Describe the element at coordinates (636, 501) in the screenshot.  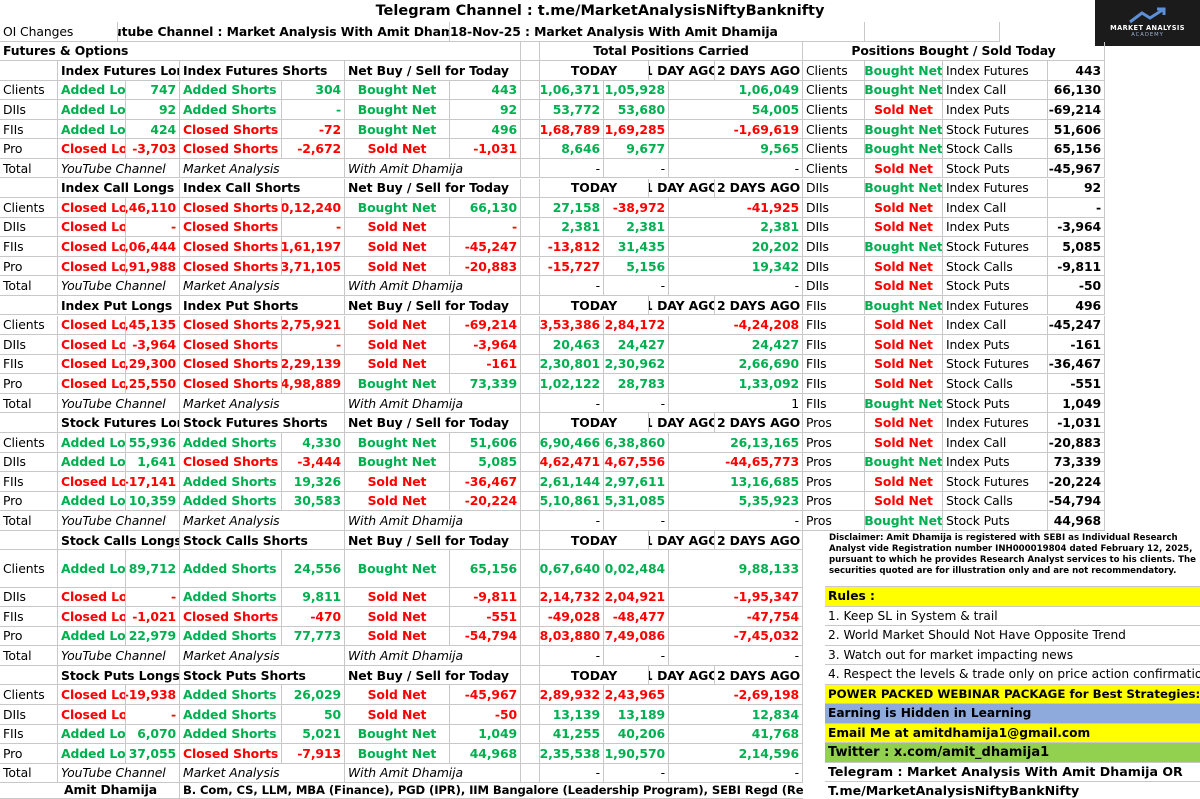
I see `day1-value: 5,31,085` at that location.